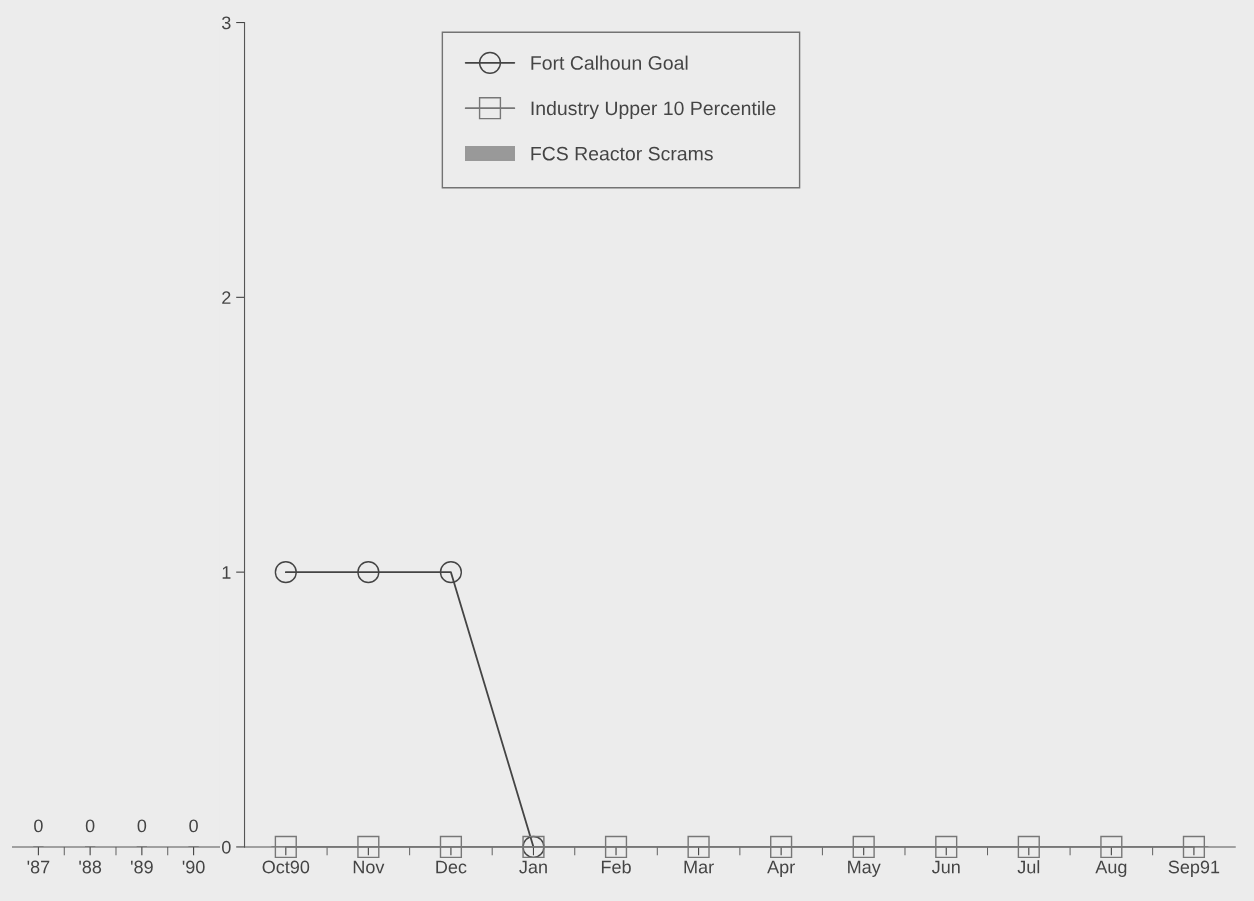 The height and width of the screenshot is (901, 1254). What do you see at coordinates (699, 867) in the screenshot?
I see `x-tick-label: Mar` at bounding box center [699, 867].